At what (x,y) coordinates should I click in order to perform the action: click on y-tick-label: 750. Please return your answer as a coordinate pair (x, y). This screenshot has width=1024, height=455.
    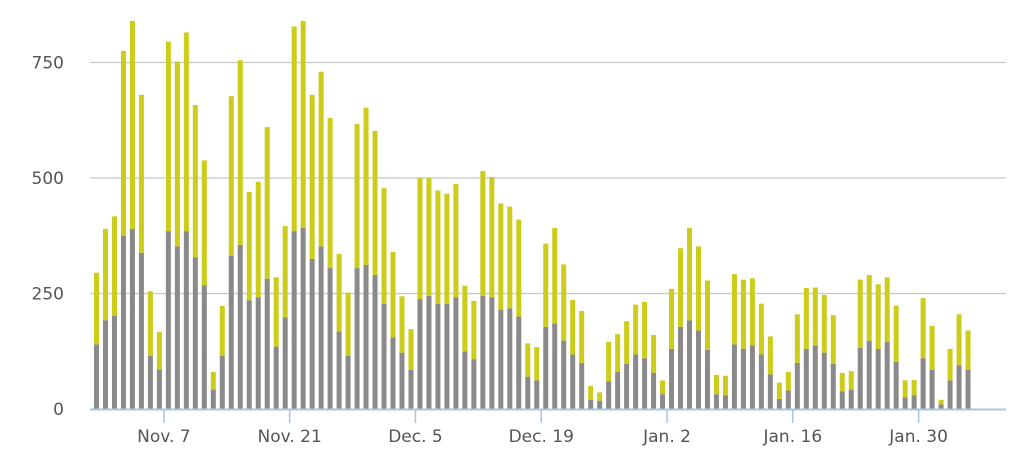
    Looking at the image, I should click on (48, 64).